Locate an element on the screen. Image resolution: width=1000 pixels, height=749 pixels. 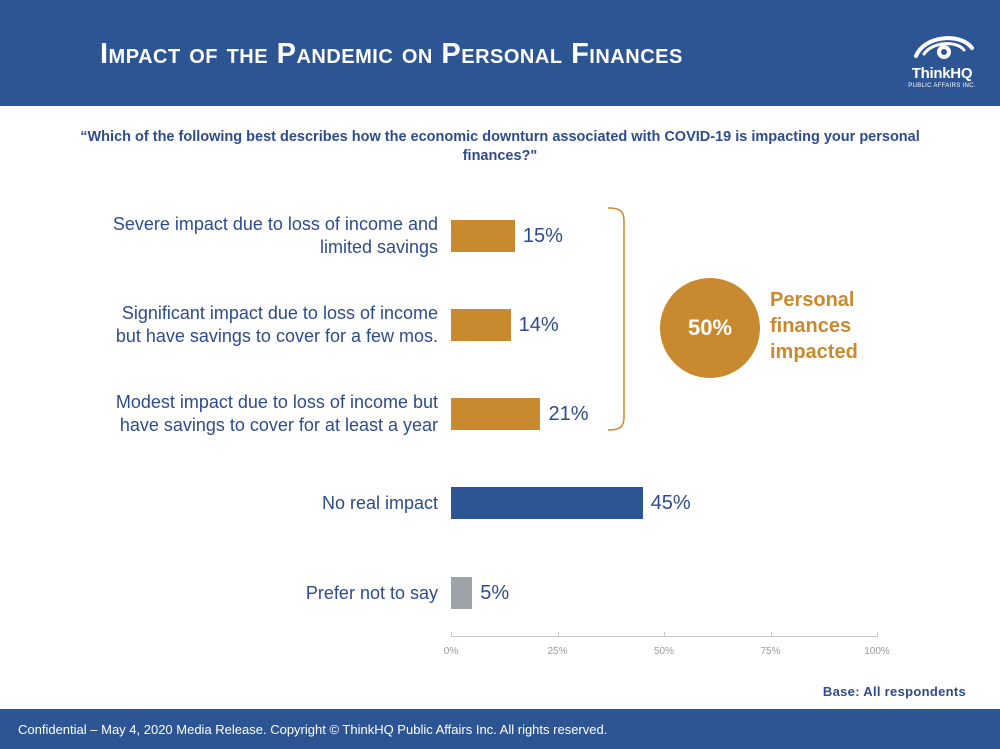
category-label-line: Significant impact due to loss of income is located at coordinates (279, 313).